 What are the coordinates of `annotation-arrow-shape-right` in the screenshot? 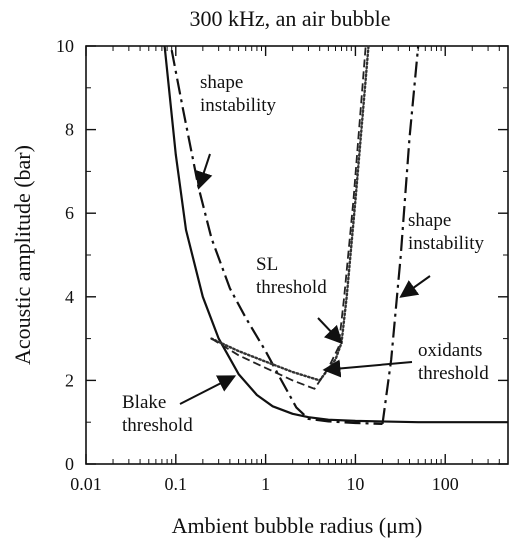 It's located at (415, 286).